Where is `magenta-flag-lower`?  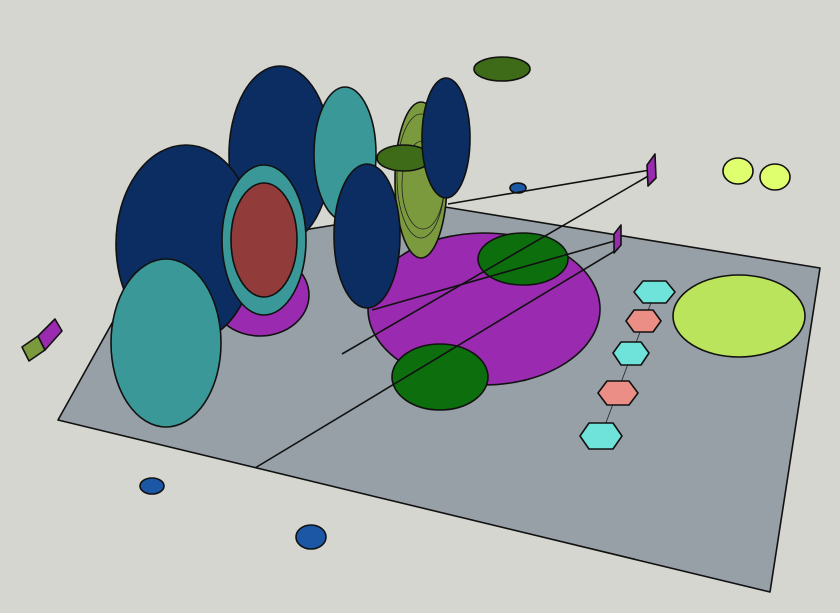
magenta-flag-lower is located at coordinates (617, 239).